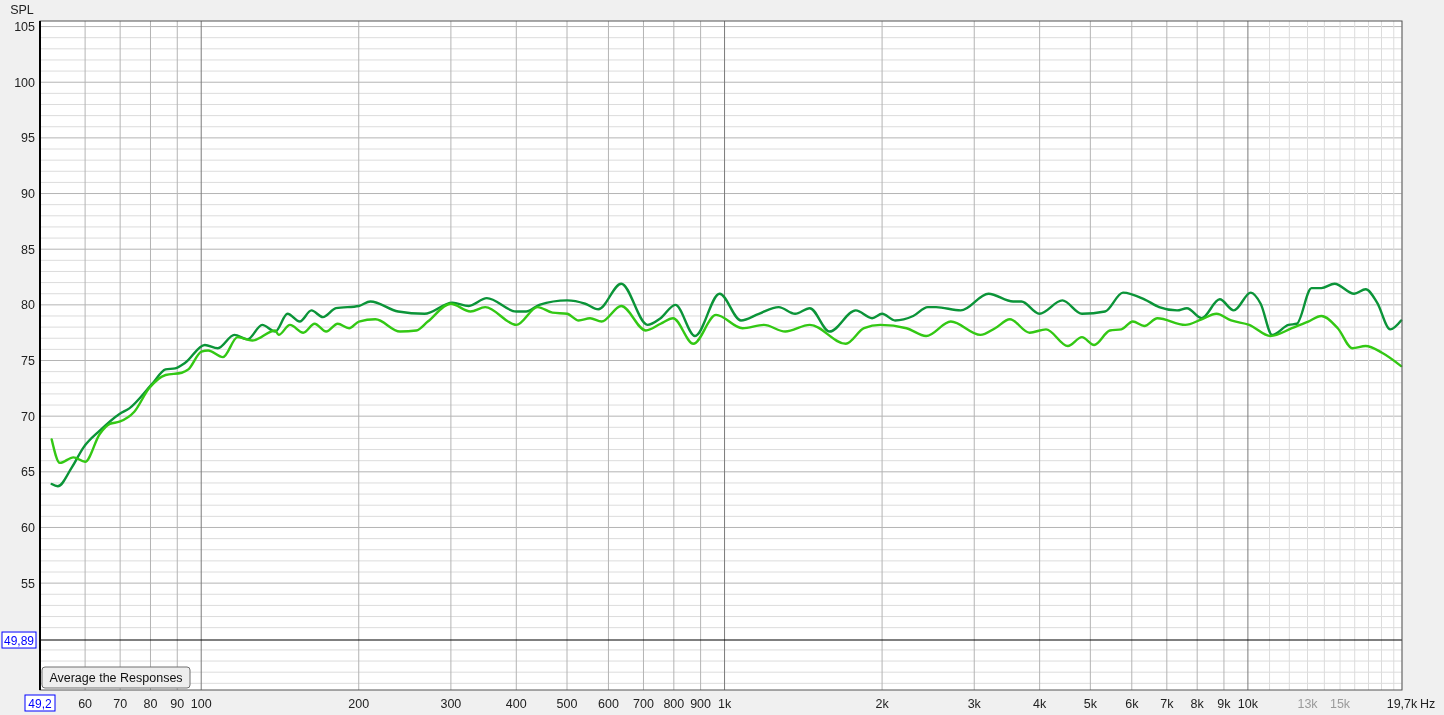 Image resolution: width=1444 pixels, height=715 pixels. Describe the element at coordinates (451, 704) in the screenshot. I see `x-tick-label: 300` at that location.